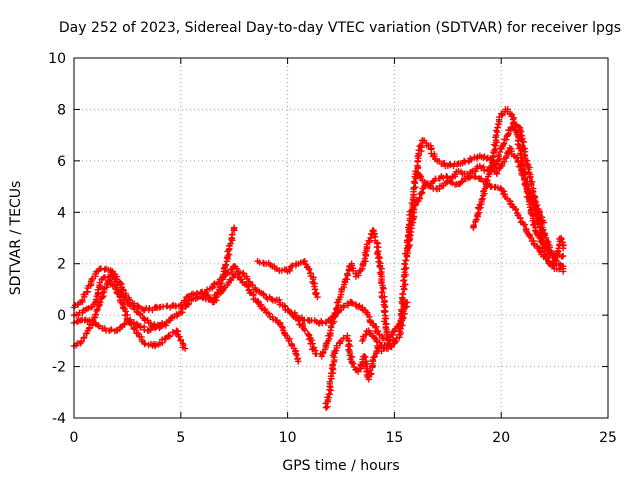 This screenshot has width=640, height=480. I want to click on y-tick-label: 10, so click(57, 59).